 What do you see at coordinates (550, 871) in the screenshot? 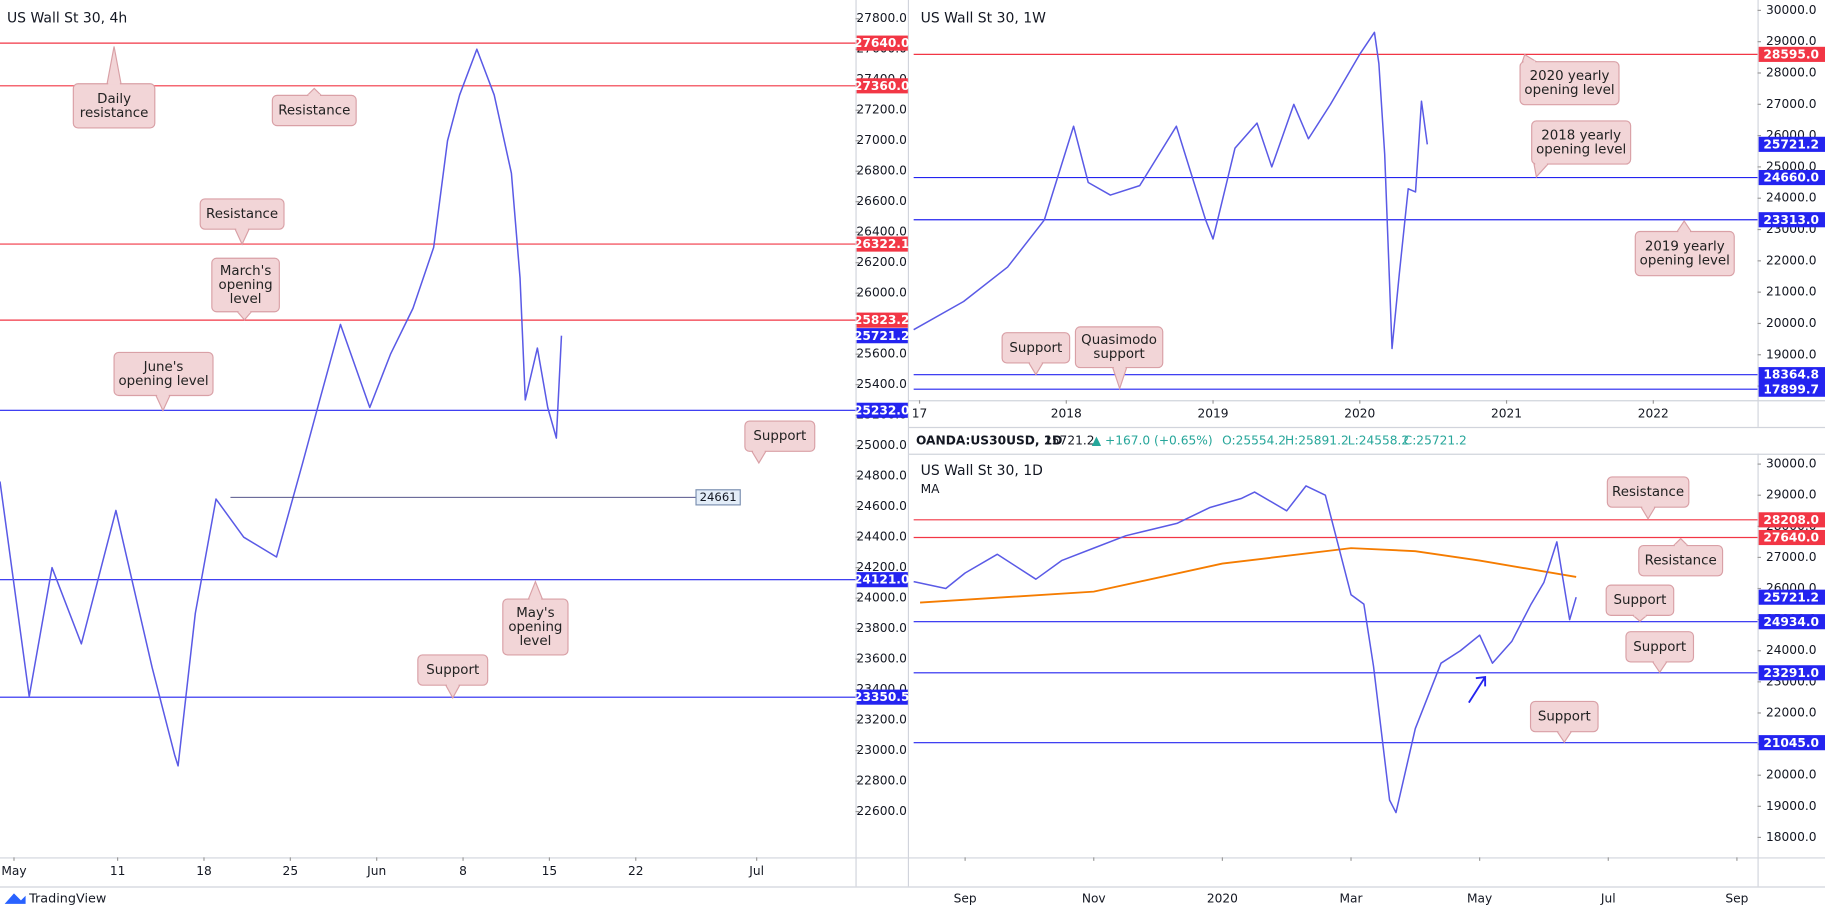
I see `x-tick-label: 15` at bounding box center [550, 871].